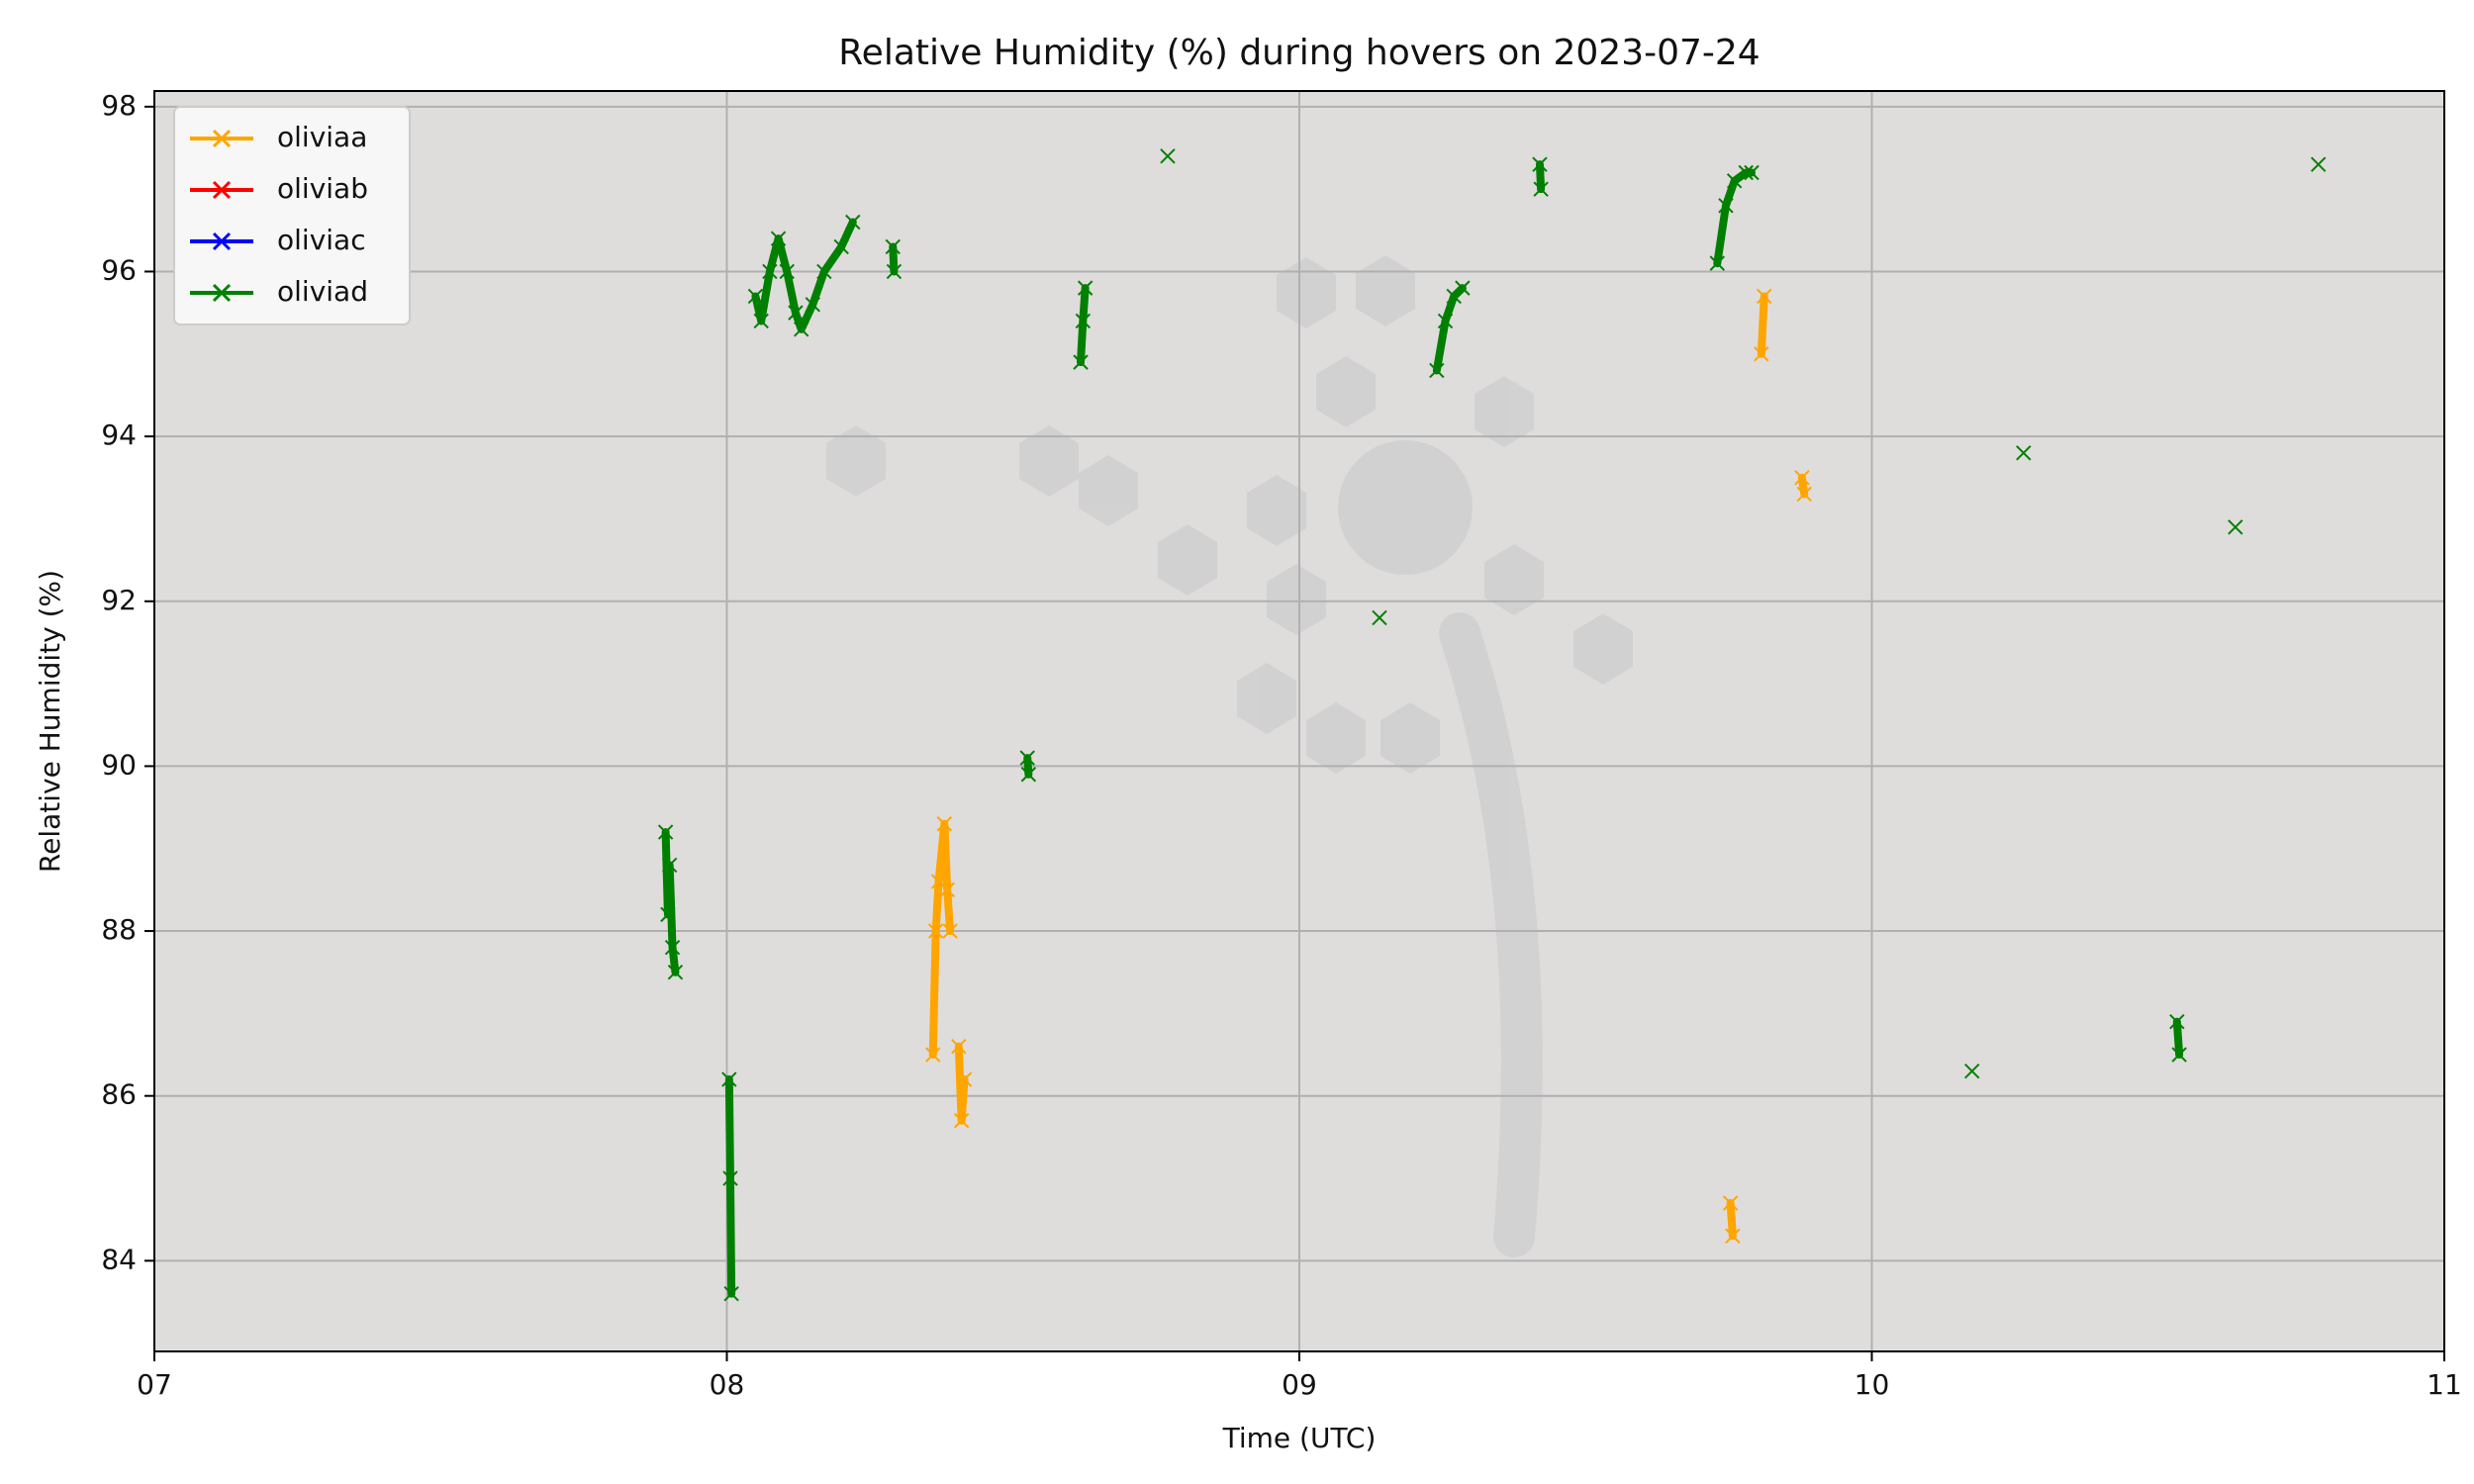 This screenshot has width=2474, height=1484. What do you see at coordinates (728, 1384) in the screenshot?
I see `x-tick-label: 08` at bounding box center [728, 1384].